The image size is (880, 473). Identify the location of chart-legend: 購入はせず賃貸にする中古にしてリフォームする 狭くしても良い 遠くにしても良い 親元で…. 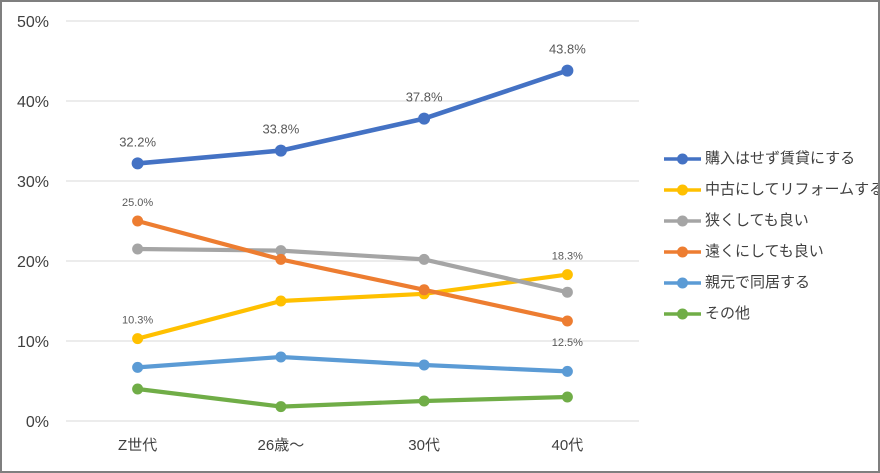
(771, 236).